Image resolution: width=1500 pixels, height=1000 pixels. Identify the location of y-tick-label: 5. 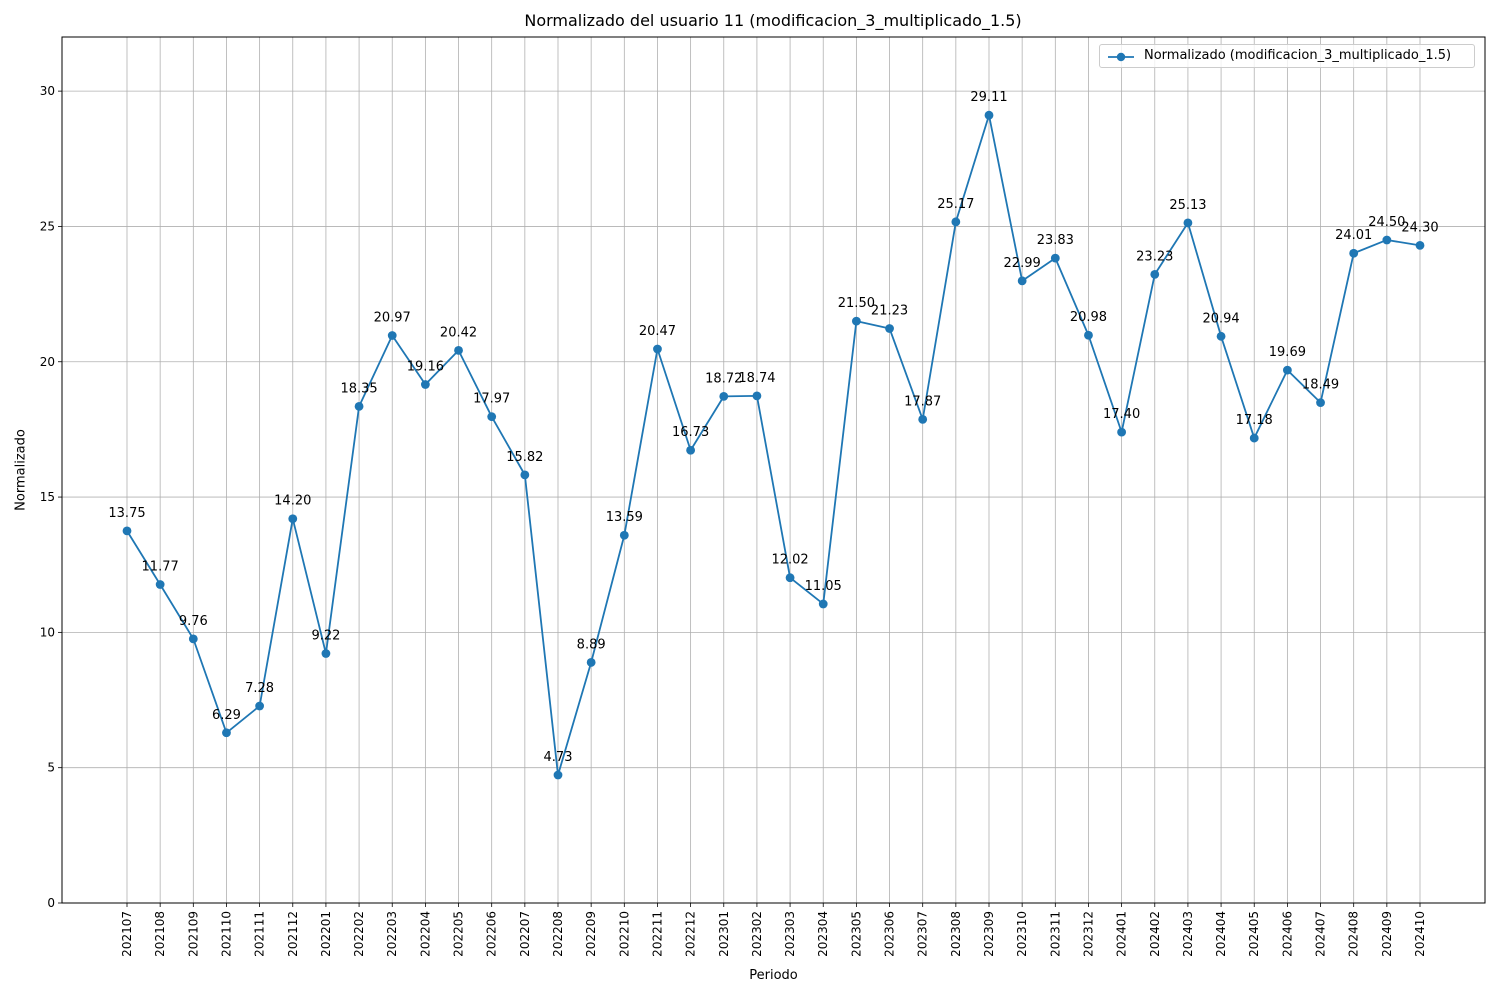
(51, 768).